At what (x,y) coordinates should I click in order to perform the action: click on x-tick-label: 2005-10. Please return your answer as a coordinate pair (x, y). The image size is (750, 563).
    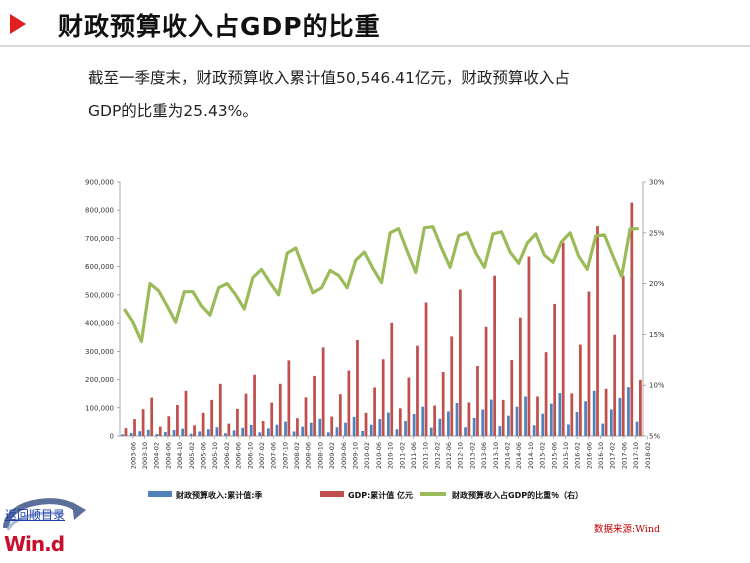
    Looking at the image, I should click on (215, 455).